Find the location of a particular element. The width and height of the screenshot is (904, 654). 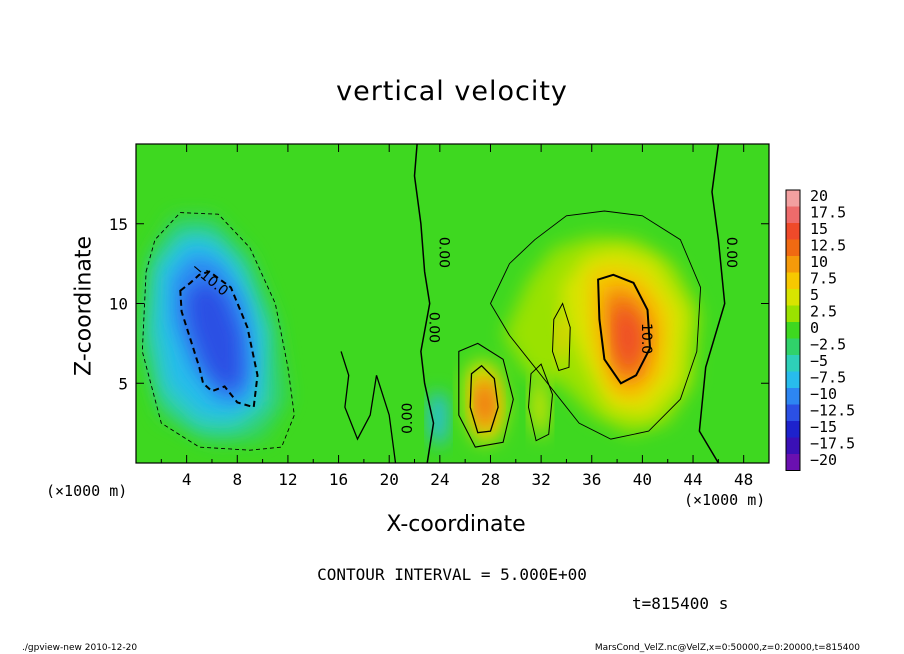

x-tick-label: 40 is located at coordinates (642, 479).